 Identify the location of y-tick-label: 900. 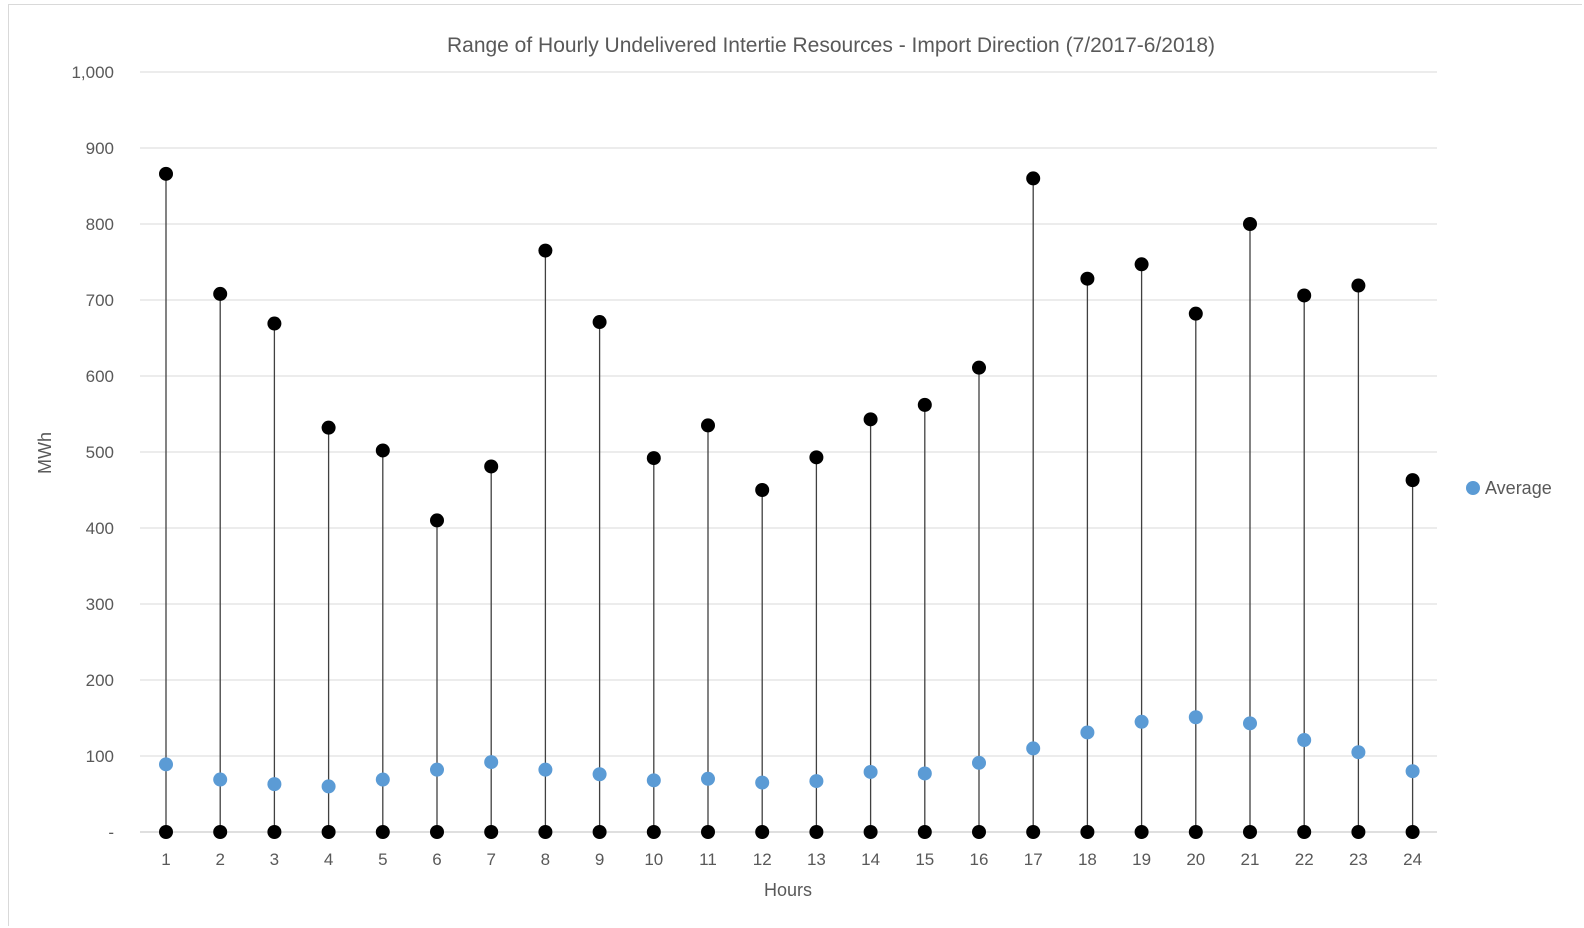
(100, 148).